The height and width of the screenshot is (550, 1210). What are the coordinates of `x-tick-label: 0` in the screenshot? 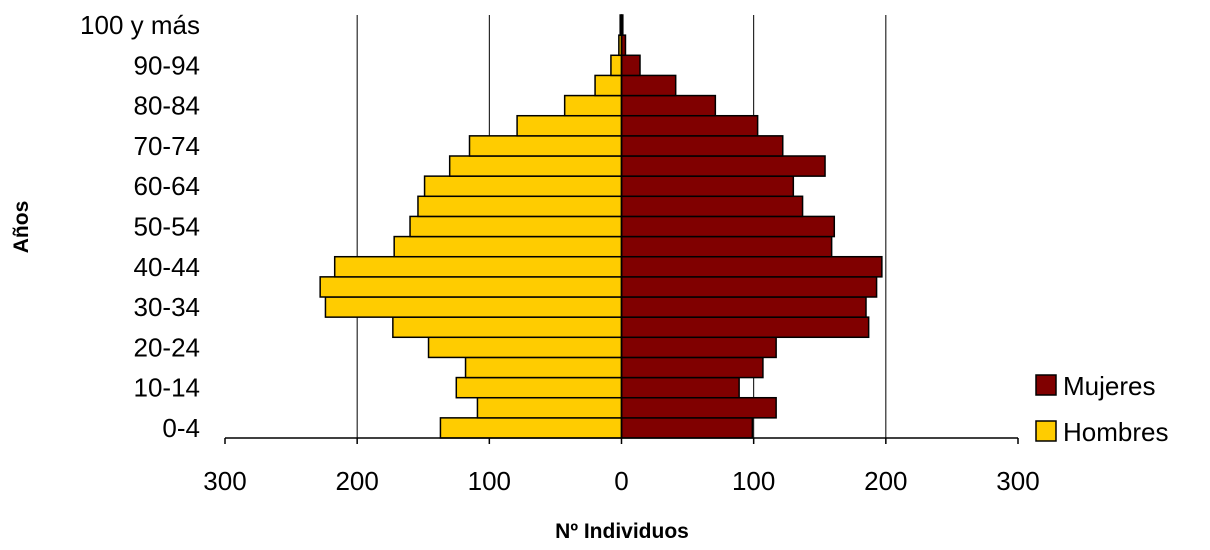 It's located at (621, 481).